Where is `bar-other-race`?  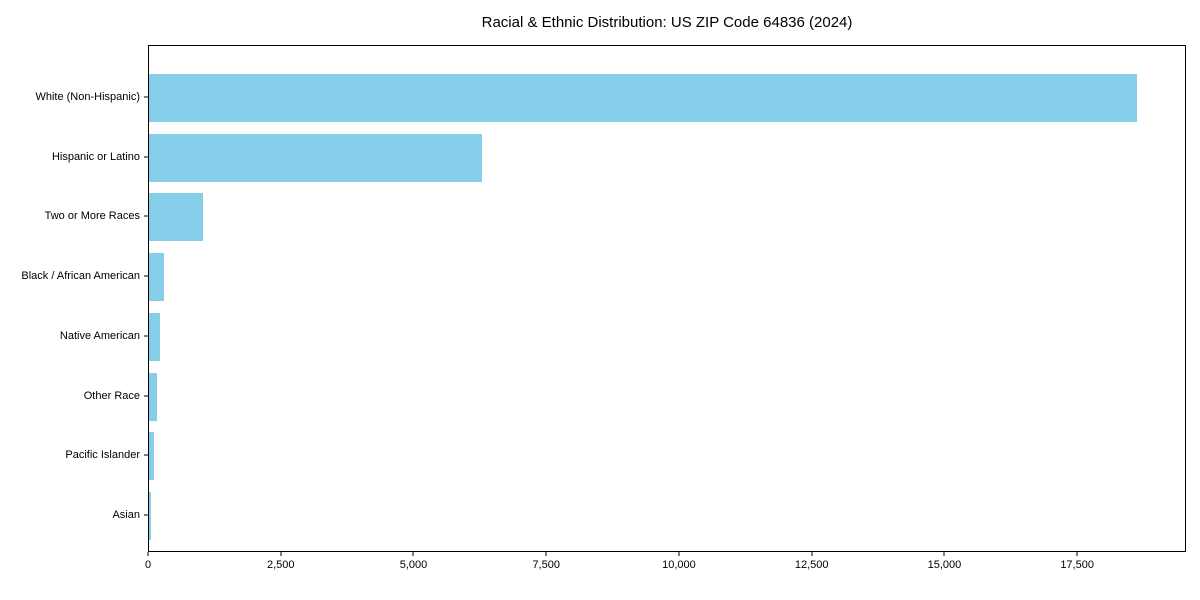
bar-other-race is located at coordinates (153, 396).